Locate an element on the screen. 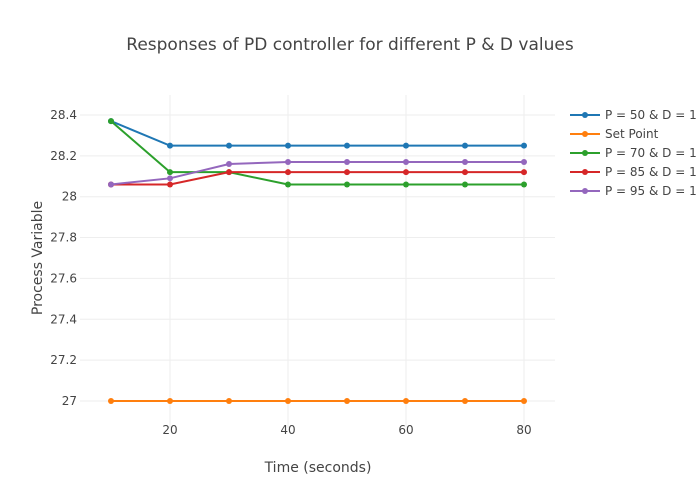 The height and width of the screenshot is (500, 700). x-axis-ticks: 20 40 60 80 is located at coordinates (346, 430).